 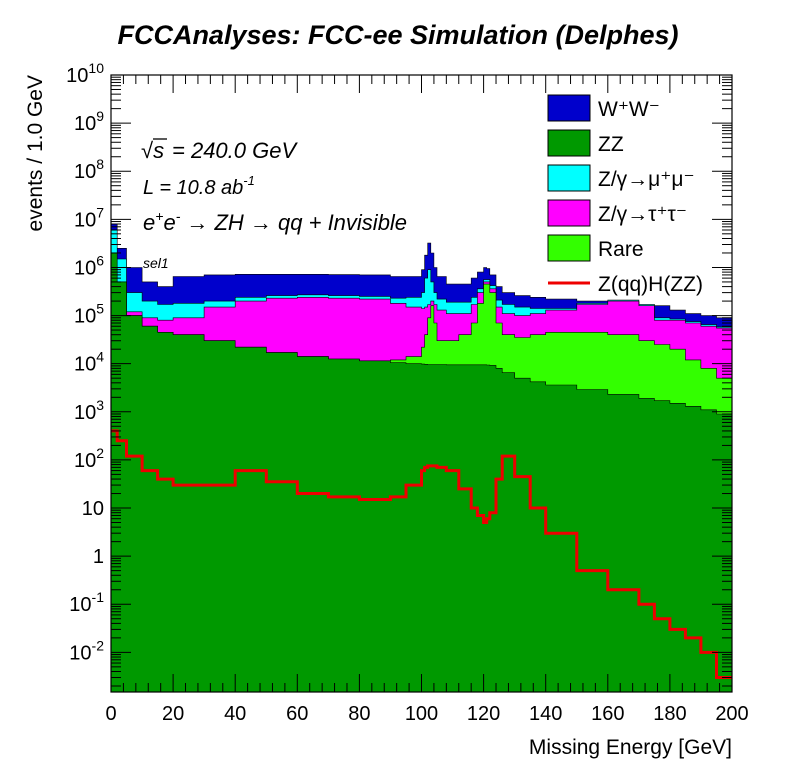 I want to click on y-tick-label: 10⁻², so click(x=86, y=650).